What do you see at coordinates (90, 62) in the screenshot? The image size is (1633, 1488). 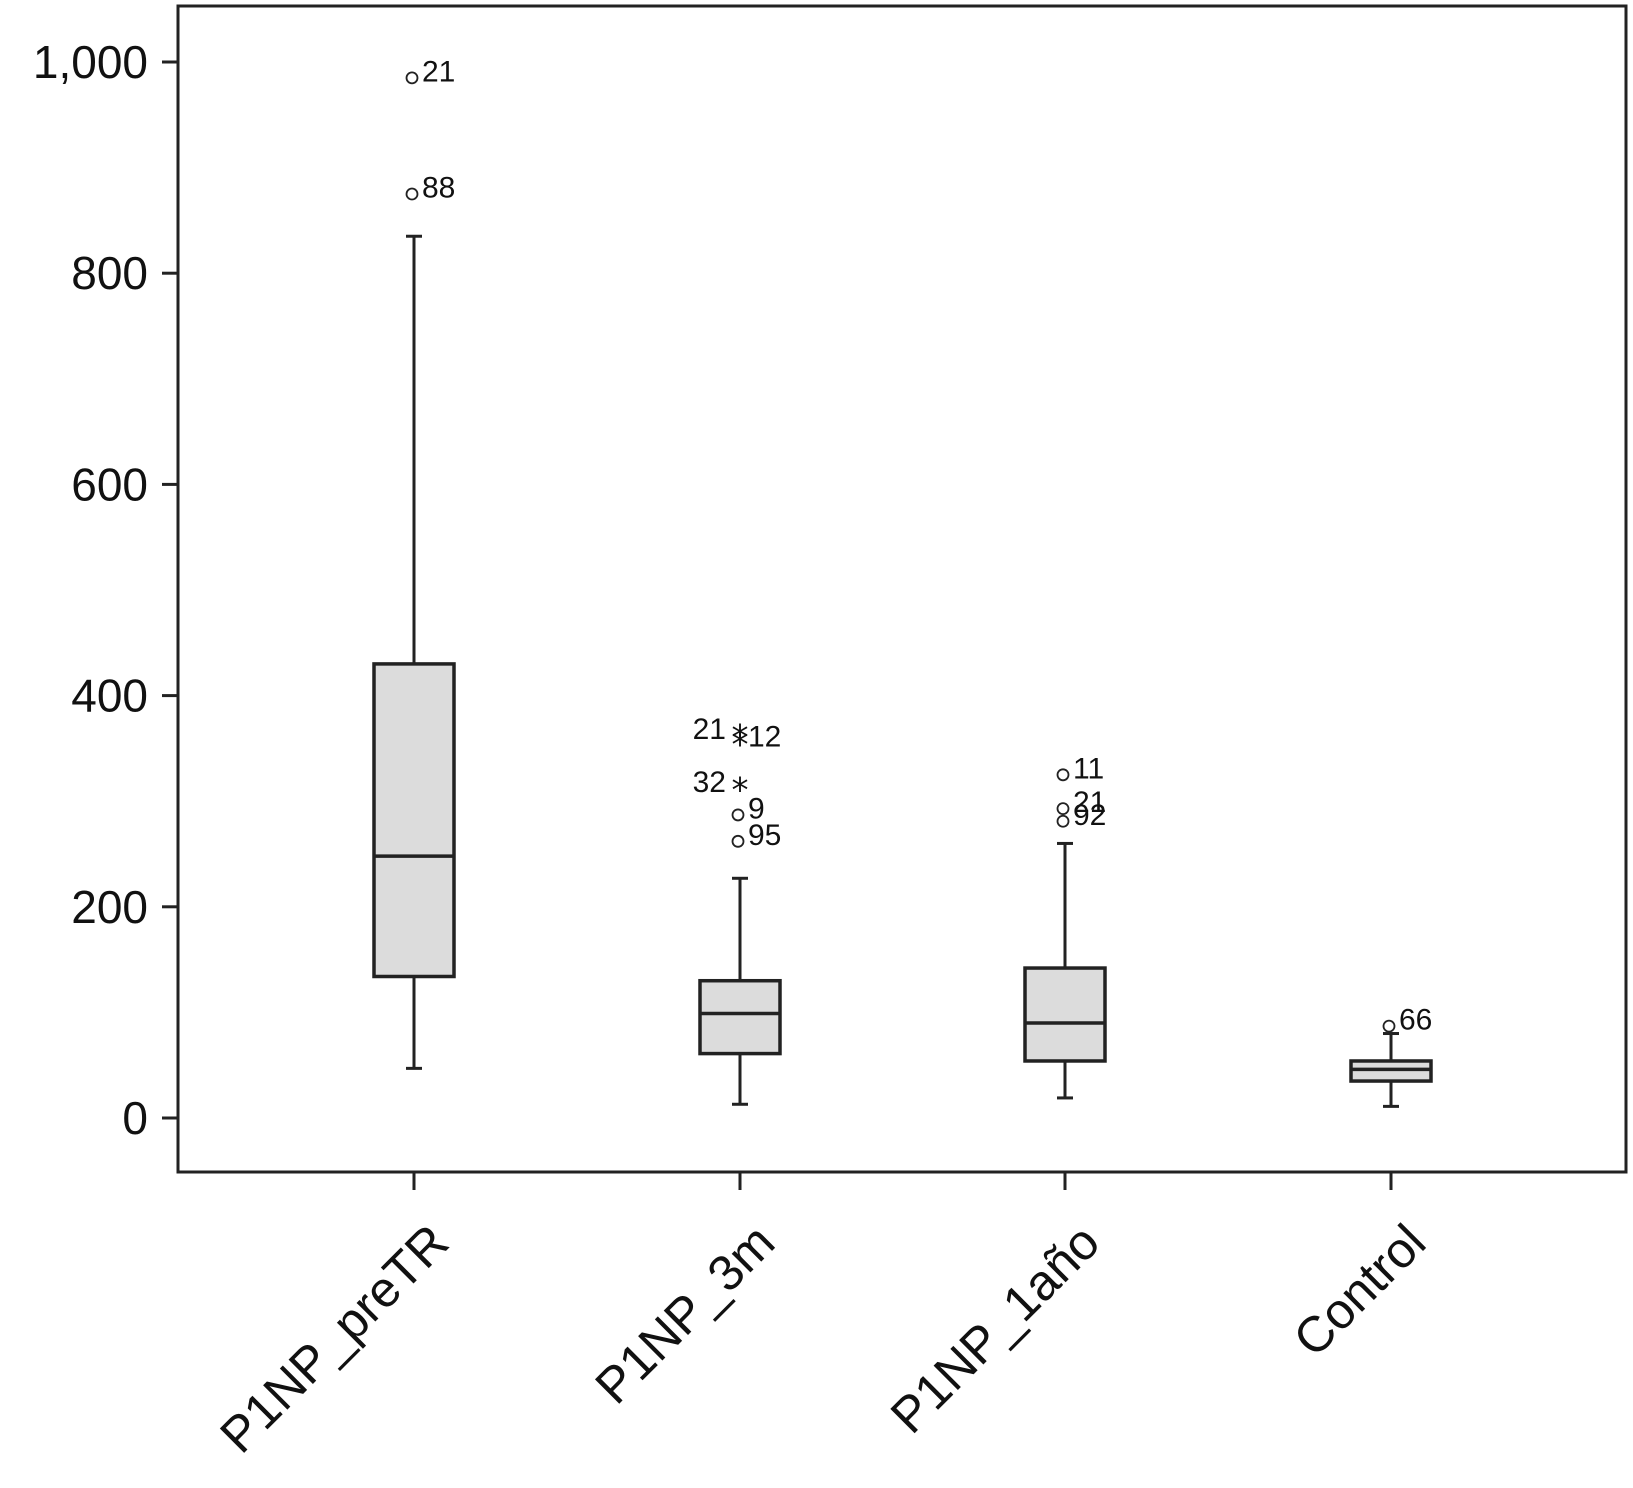 I see `y-tick-label: 1,000` at bounding box center [90, 62].